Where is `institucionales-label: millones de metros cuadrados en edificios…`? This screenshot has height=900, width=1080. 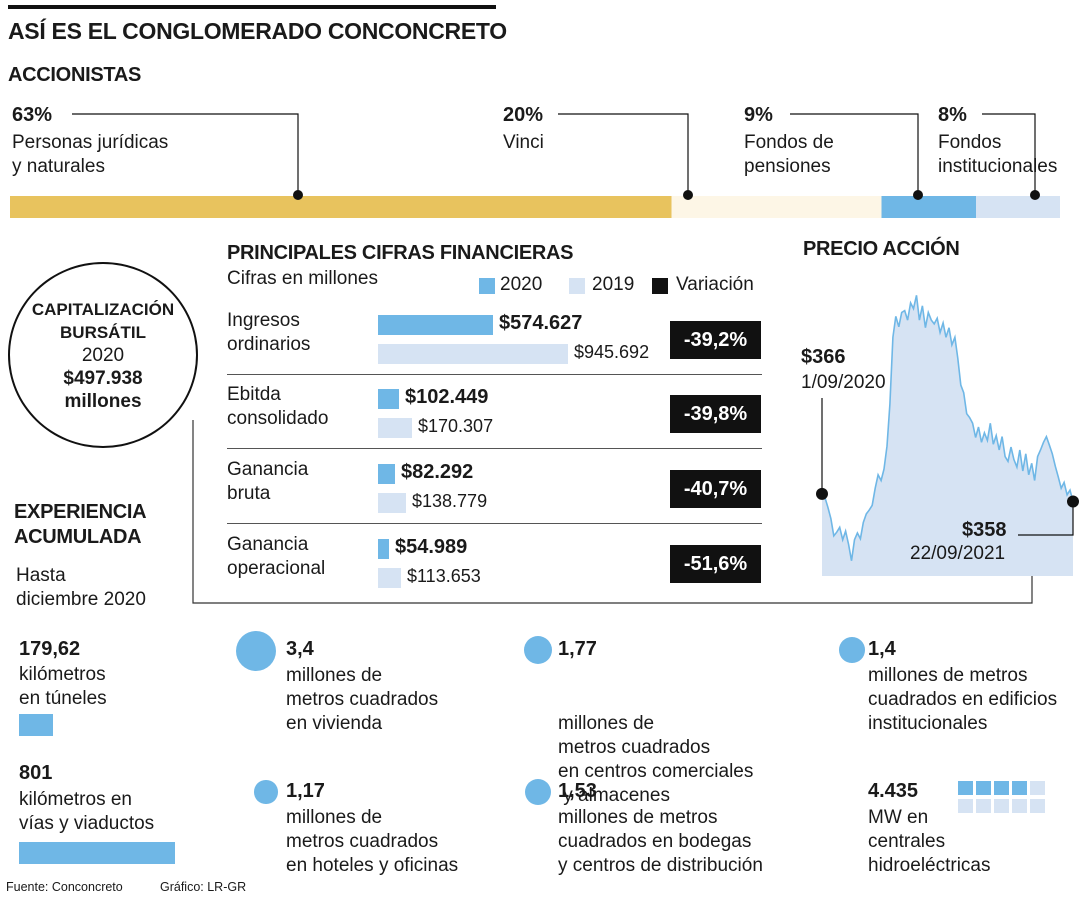
institucionales-label: millones de metros cuadrados en edificios… is located at coordinates (963, 699).